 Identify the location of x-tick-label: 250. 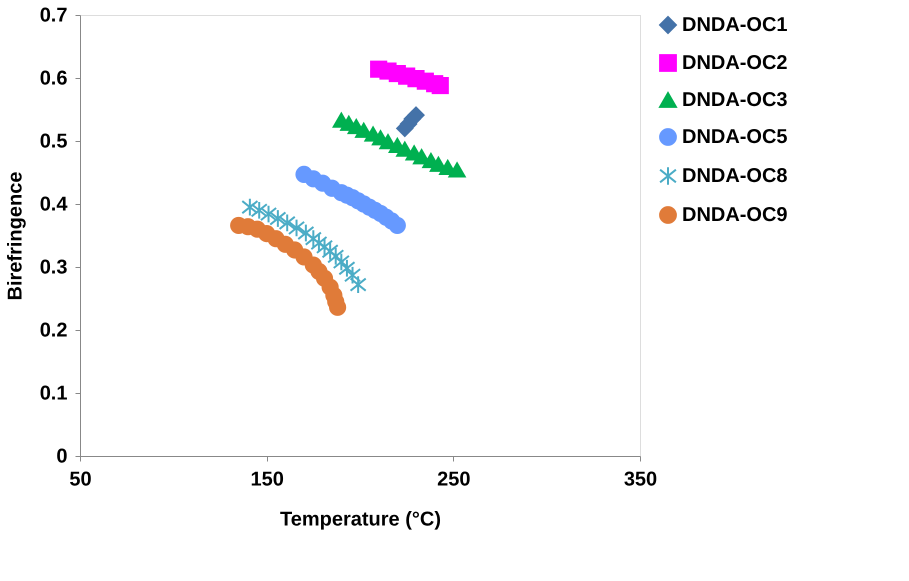
(454, 479).